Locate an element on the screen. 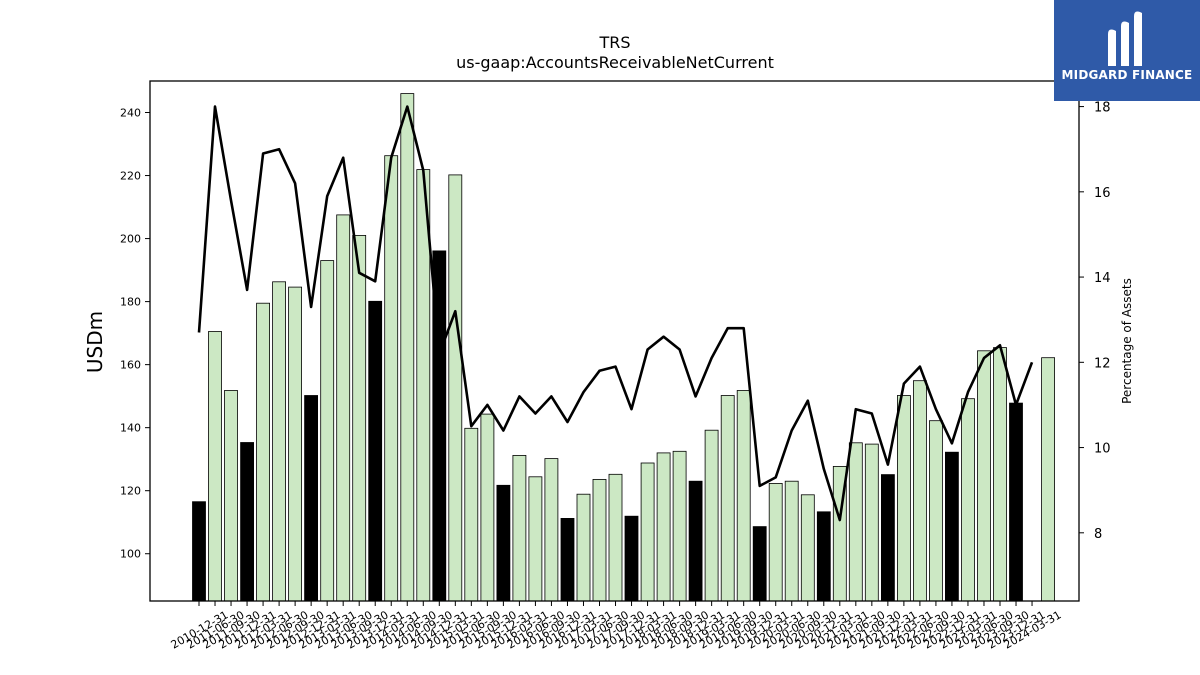  midgard-m-icon is located at coordinates (1125, 38).